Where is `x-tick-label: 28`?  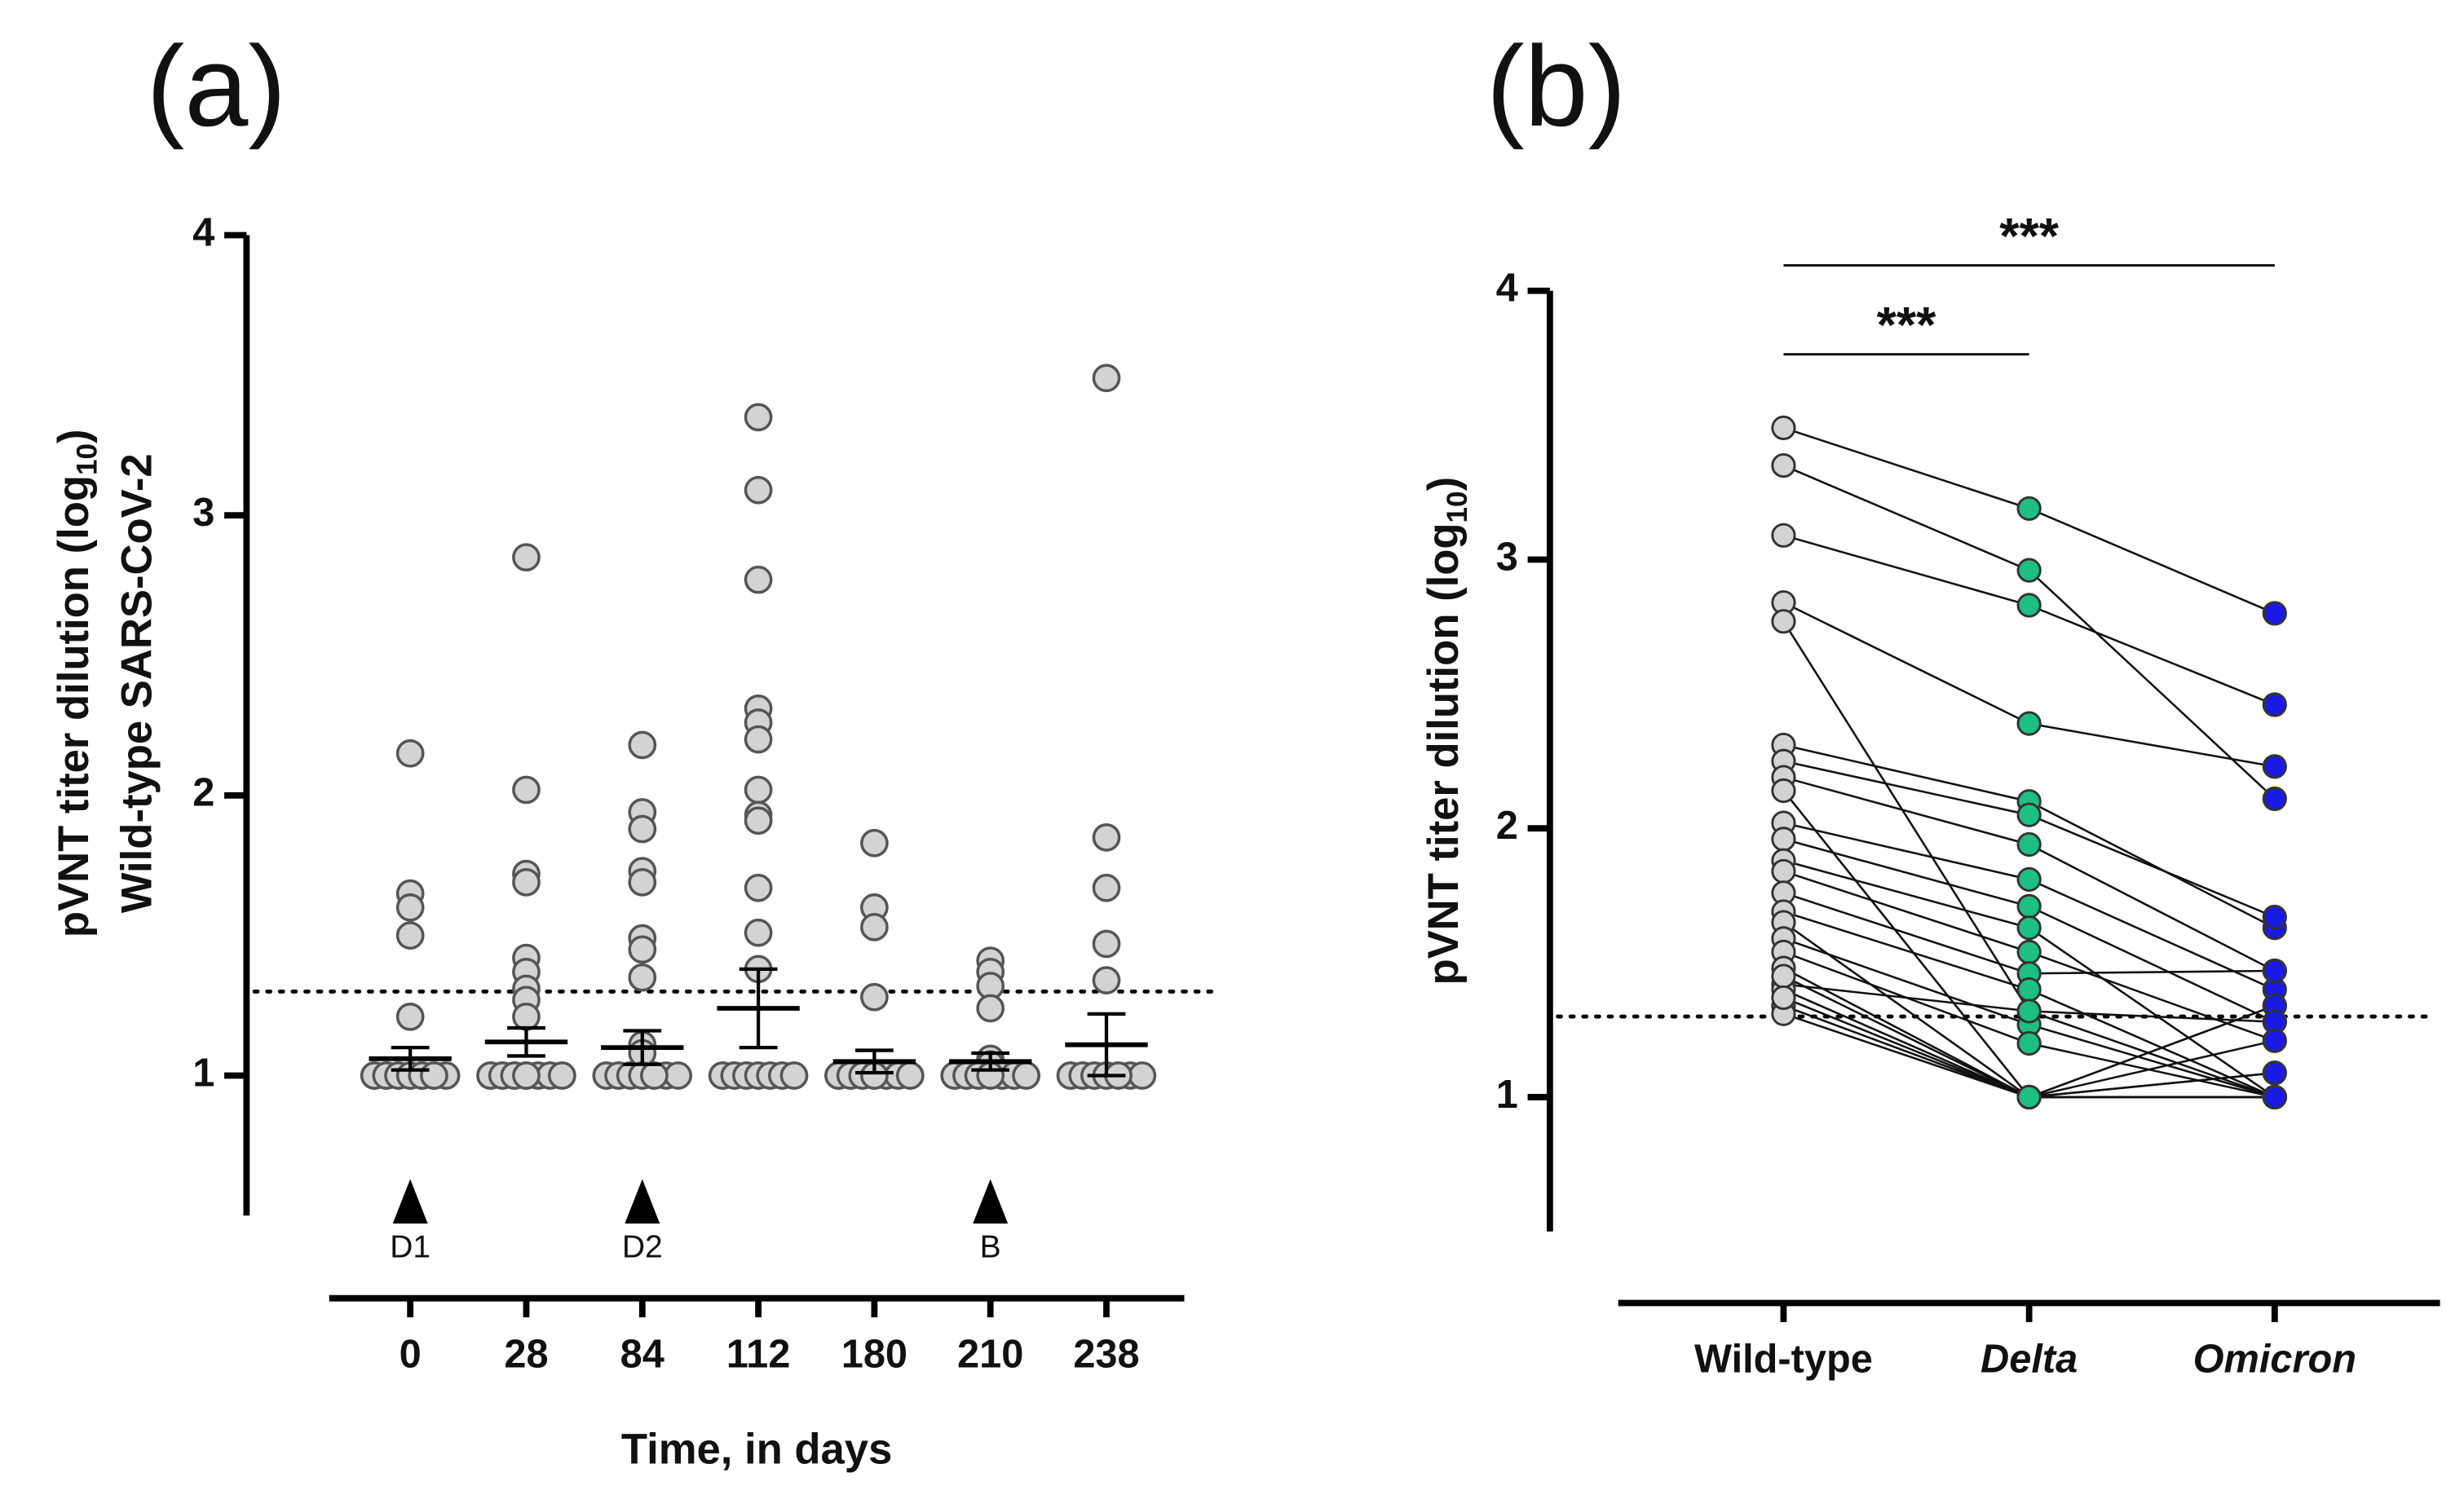
x-tick-label: 28 is located at coordinates (526, 1355).